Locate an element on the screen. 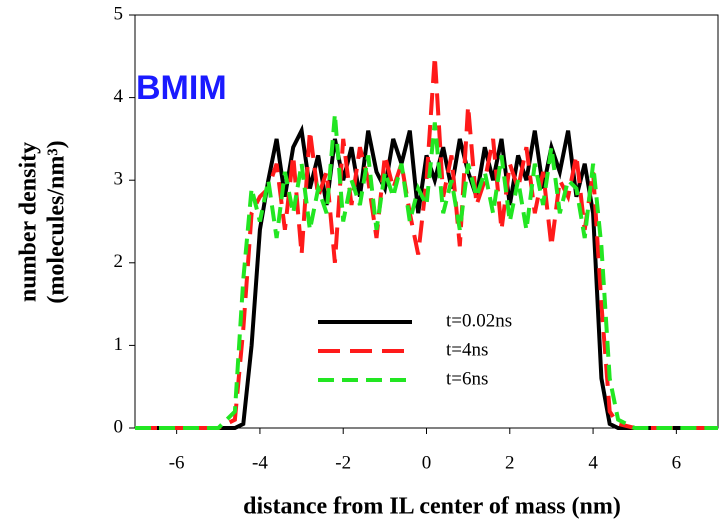 This screenshot has width=720, height=530. y-axis-label-group: number density (molecules/nm³) is located at coordinates (43, 221).